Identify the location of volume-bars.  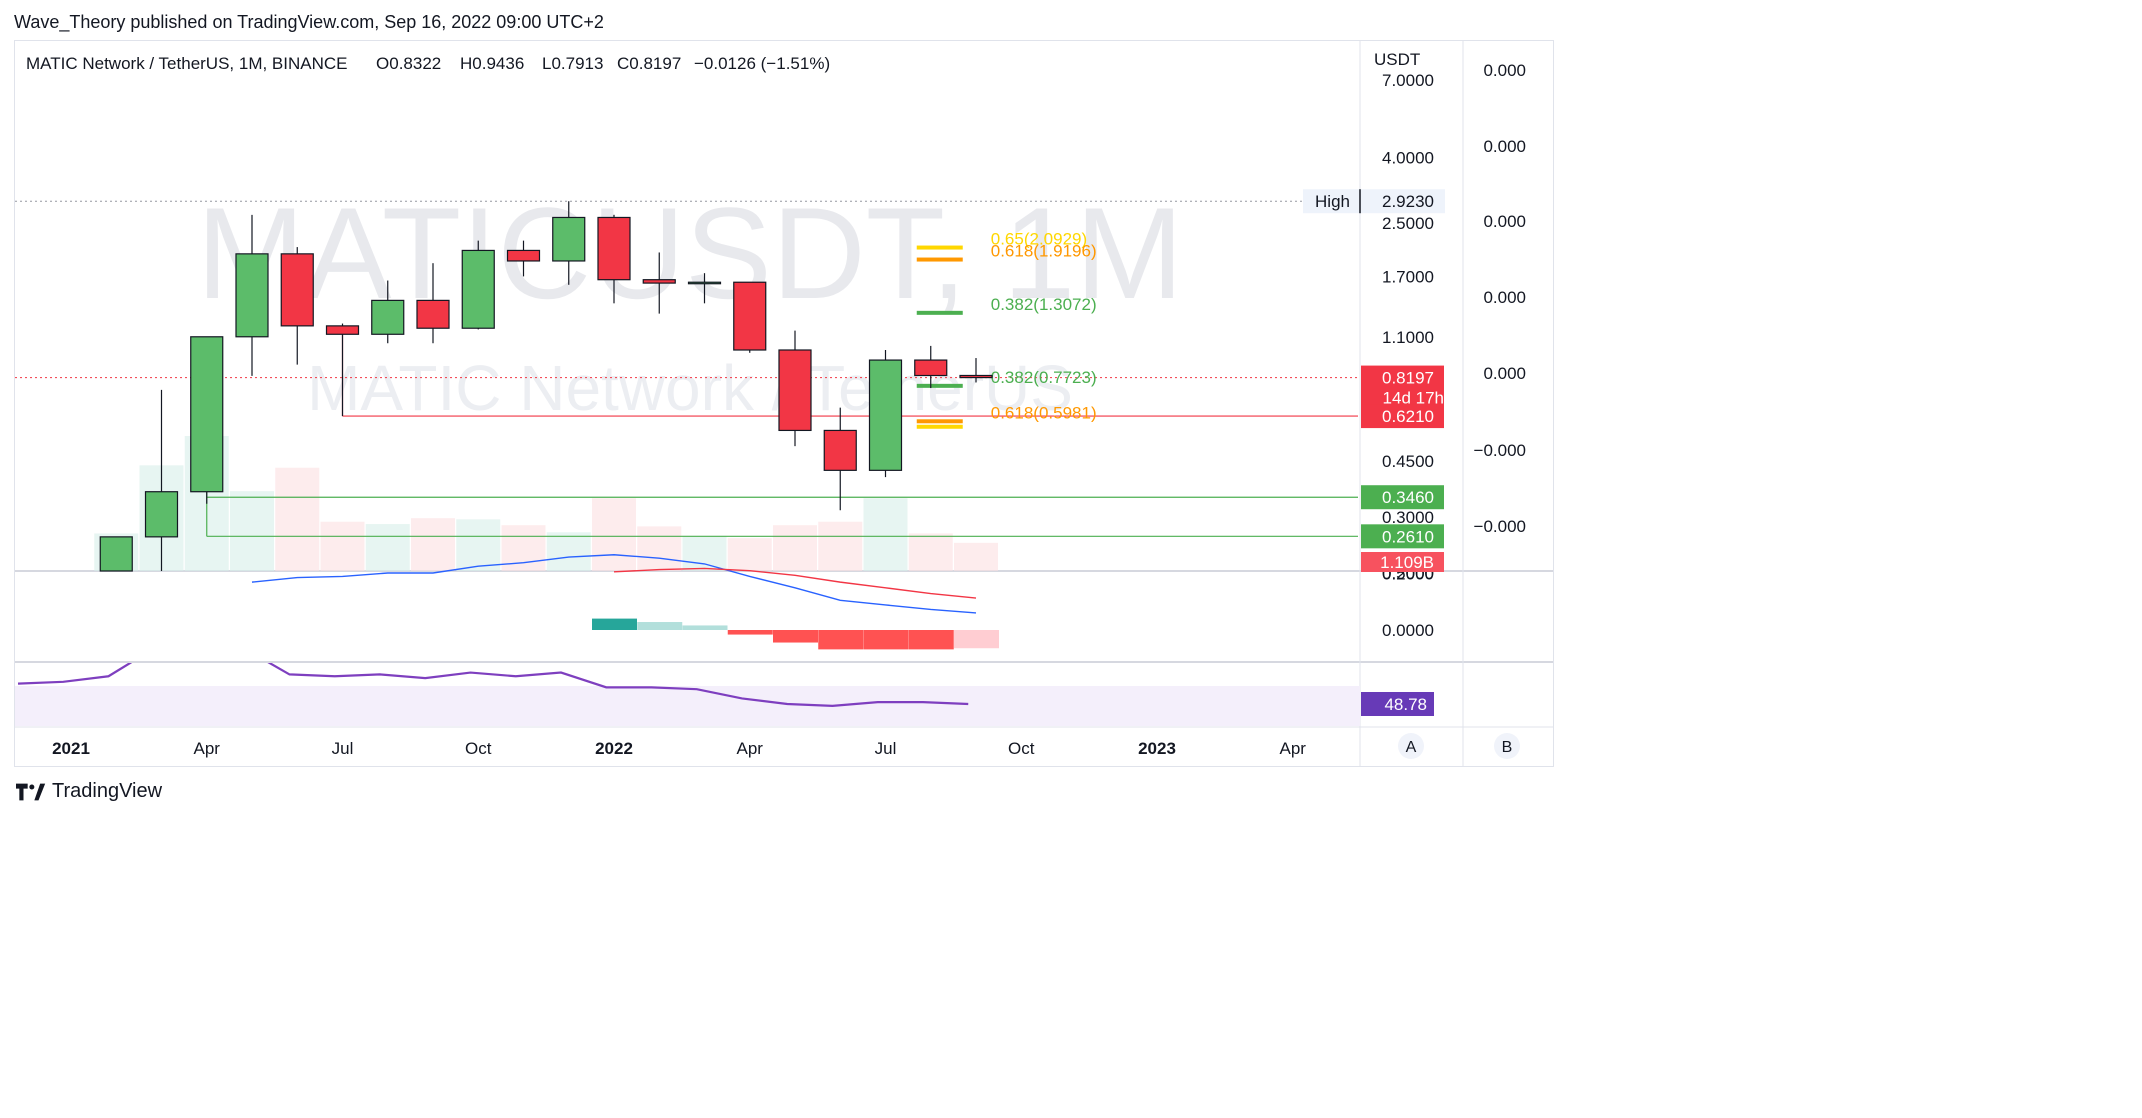
(546, 503).